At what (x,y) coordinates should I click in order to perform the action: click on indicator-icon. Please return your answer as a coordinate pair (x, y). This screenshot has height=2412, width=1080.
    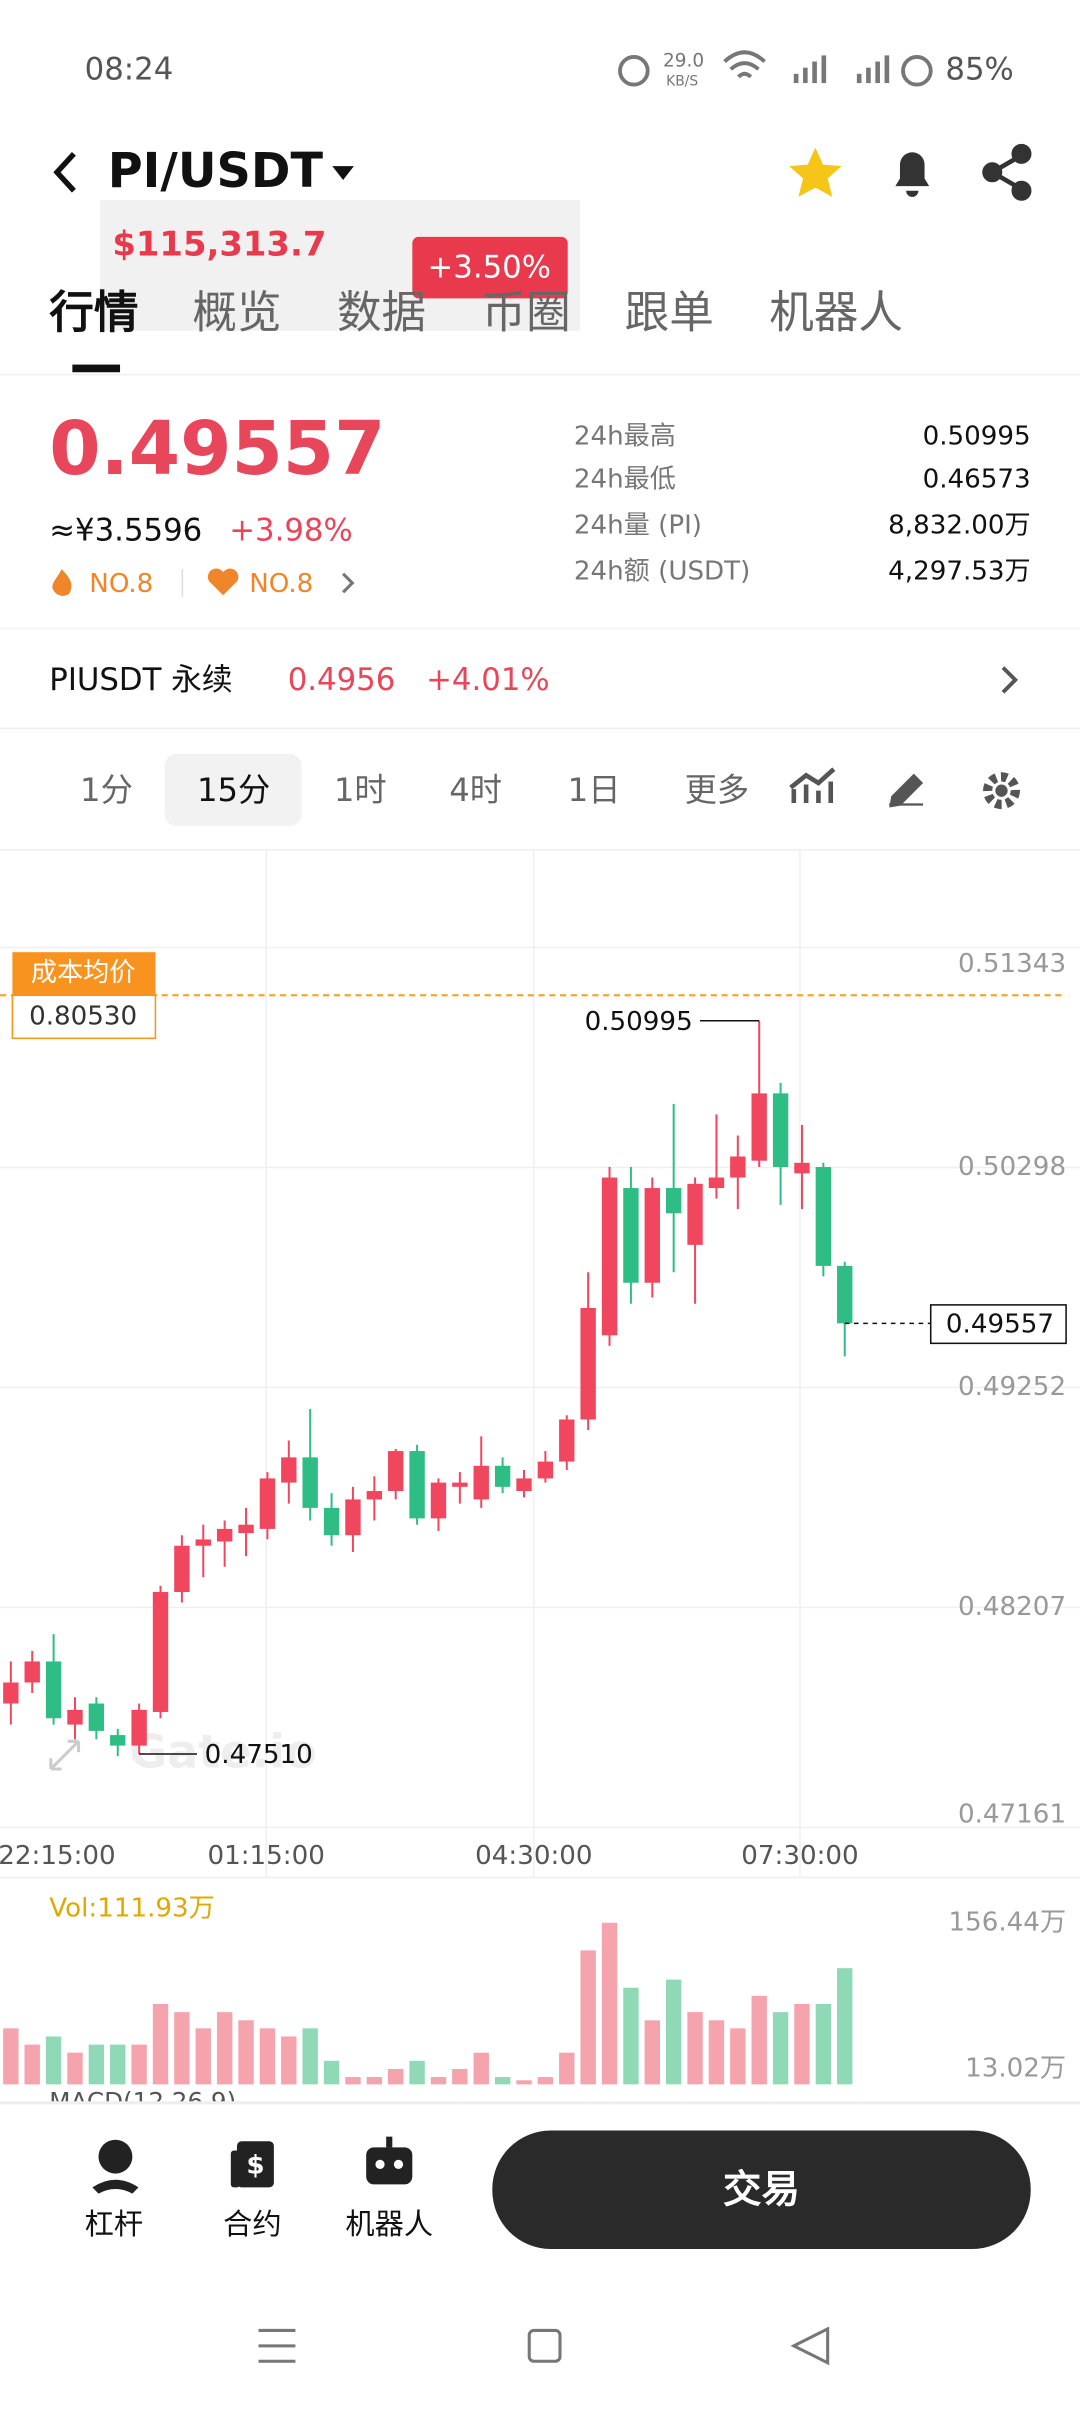
    Looking at the image, I should click on (812, 785).